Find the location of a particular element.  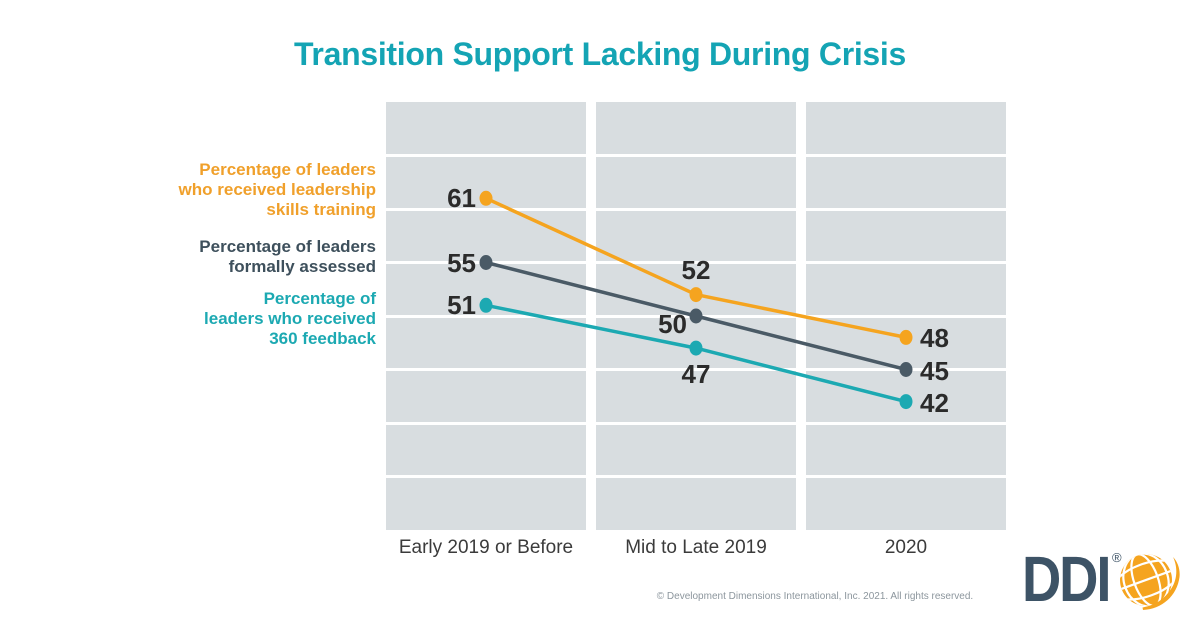

chart-title: Transition Support Lacking During Crisis is located at coordinates (600, 54).